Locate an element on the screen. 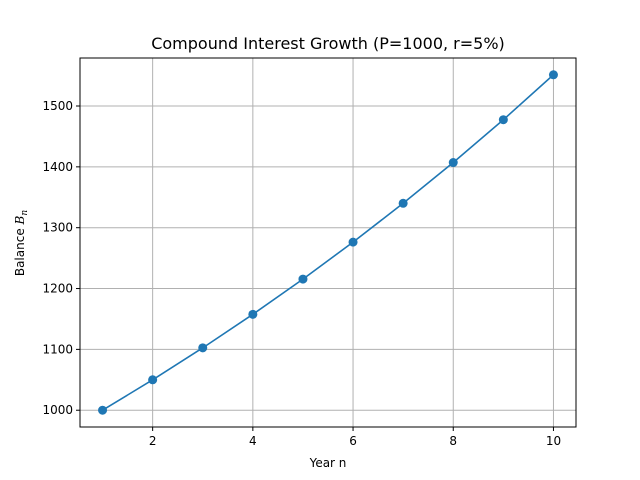 Image resolution: width=640 pixels, height=480 pixels. y-tick-label: 1200 is located at coordinates (57, 289).